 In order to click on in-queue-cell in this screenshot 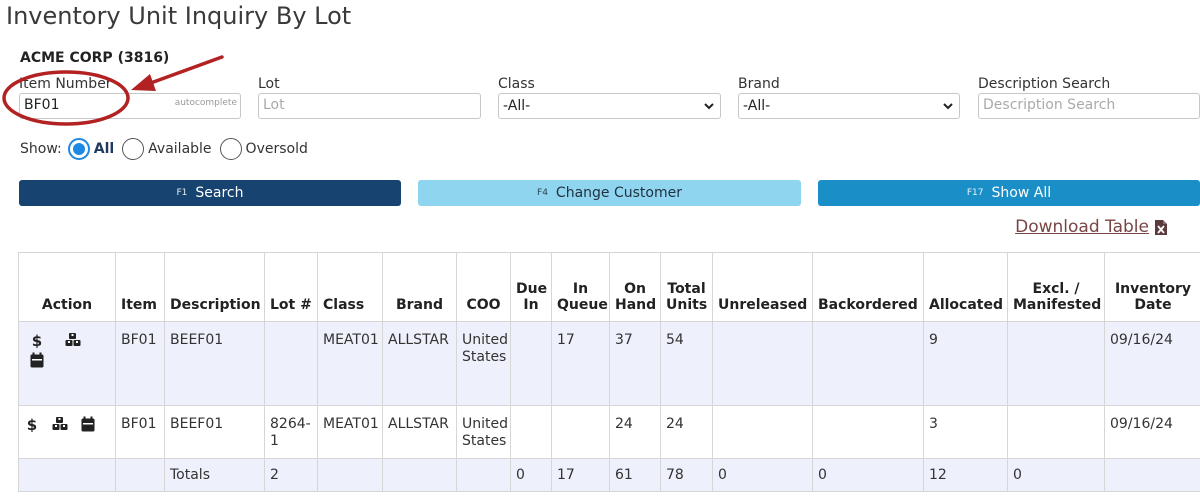, I will do `click(580, 432)`.